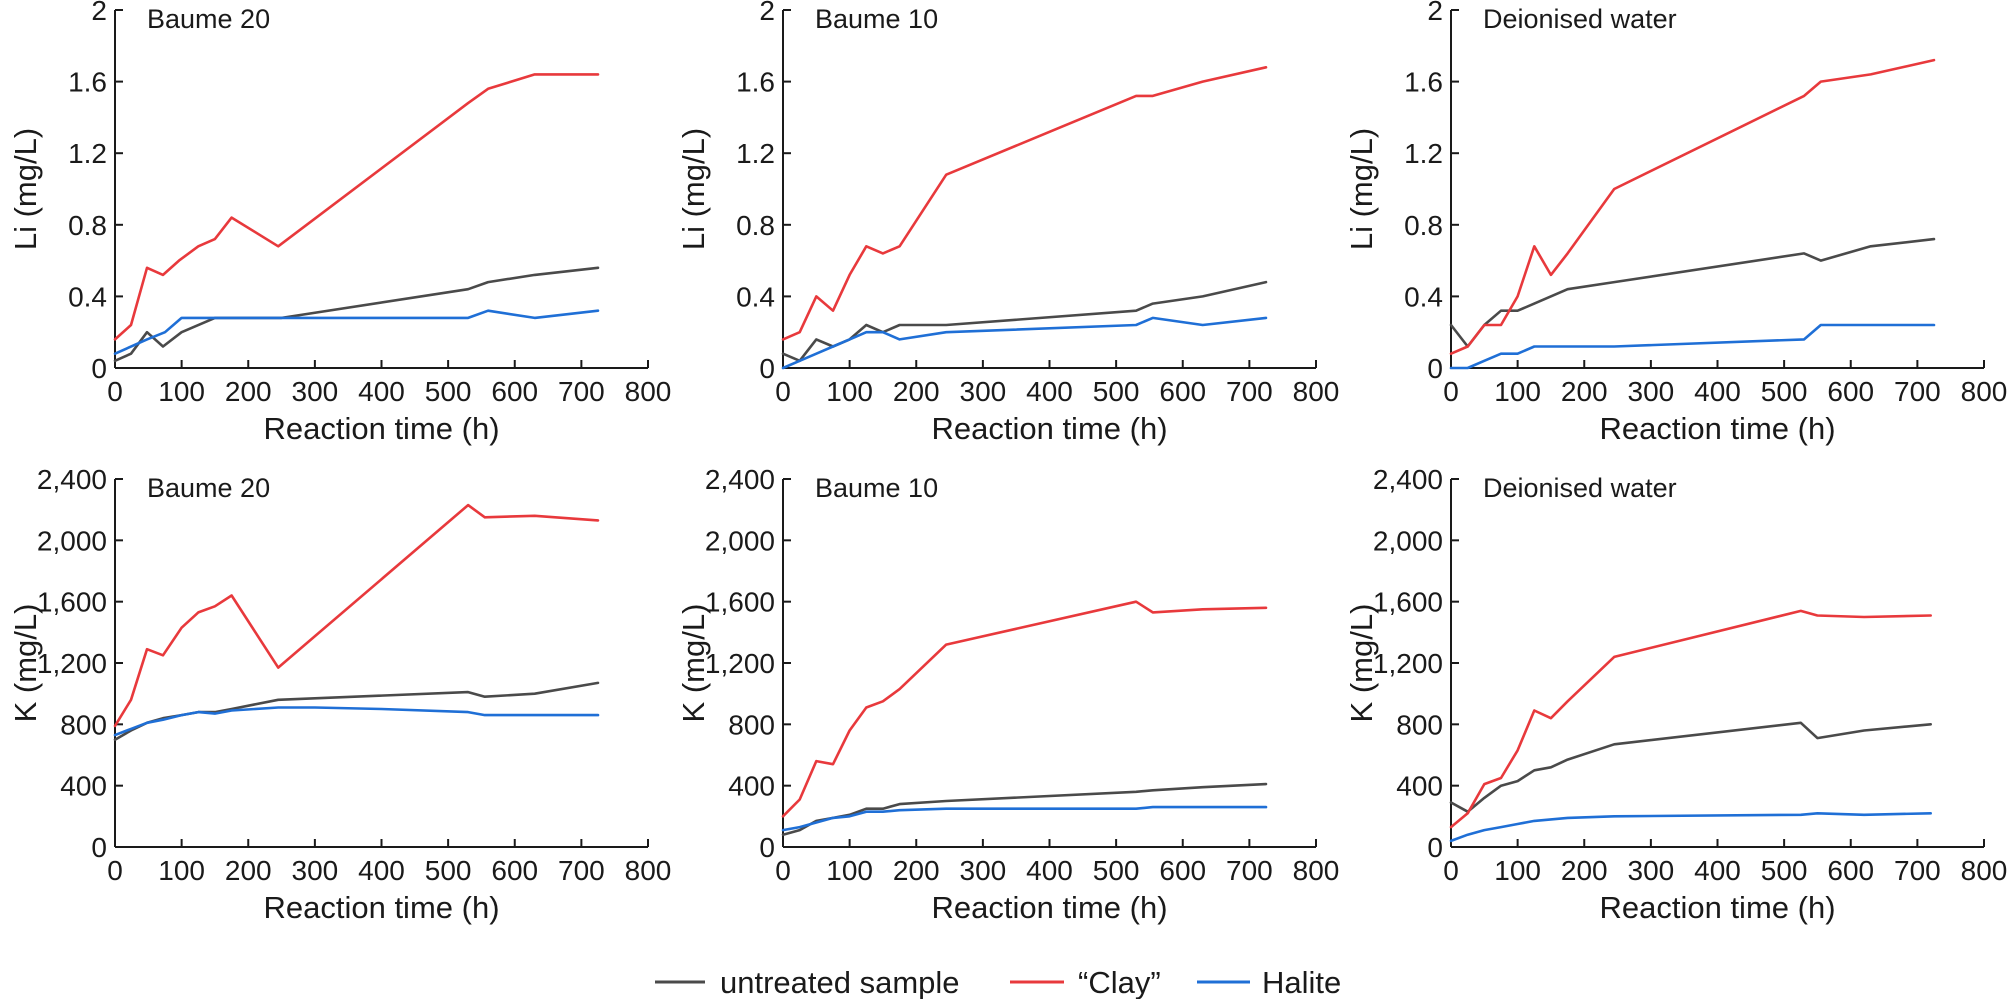 Image resolution: width=2008 pixels, height=999 pixels. What do you see at coordinates (208, 488) in the screenshot?
I see `panel-title: Baume 20` at bounding box center [208, 488].